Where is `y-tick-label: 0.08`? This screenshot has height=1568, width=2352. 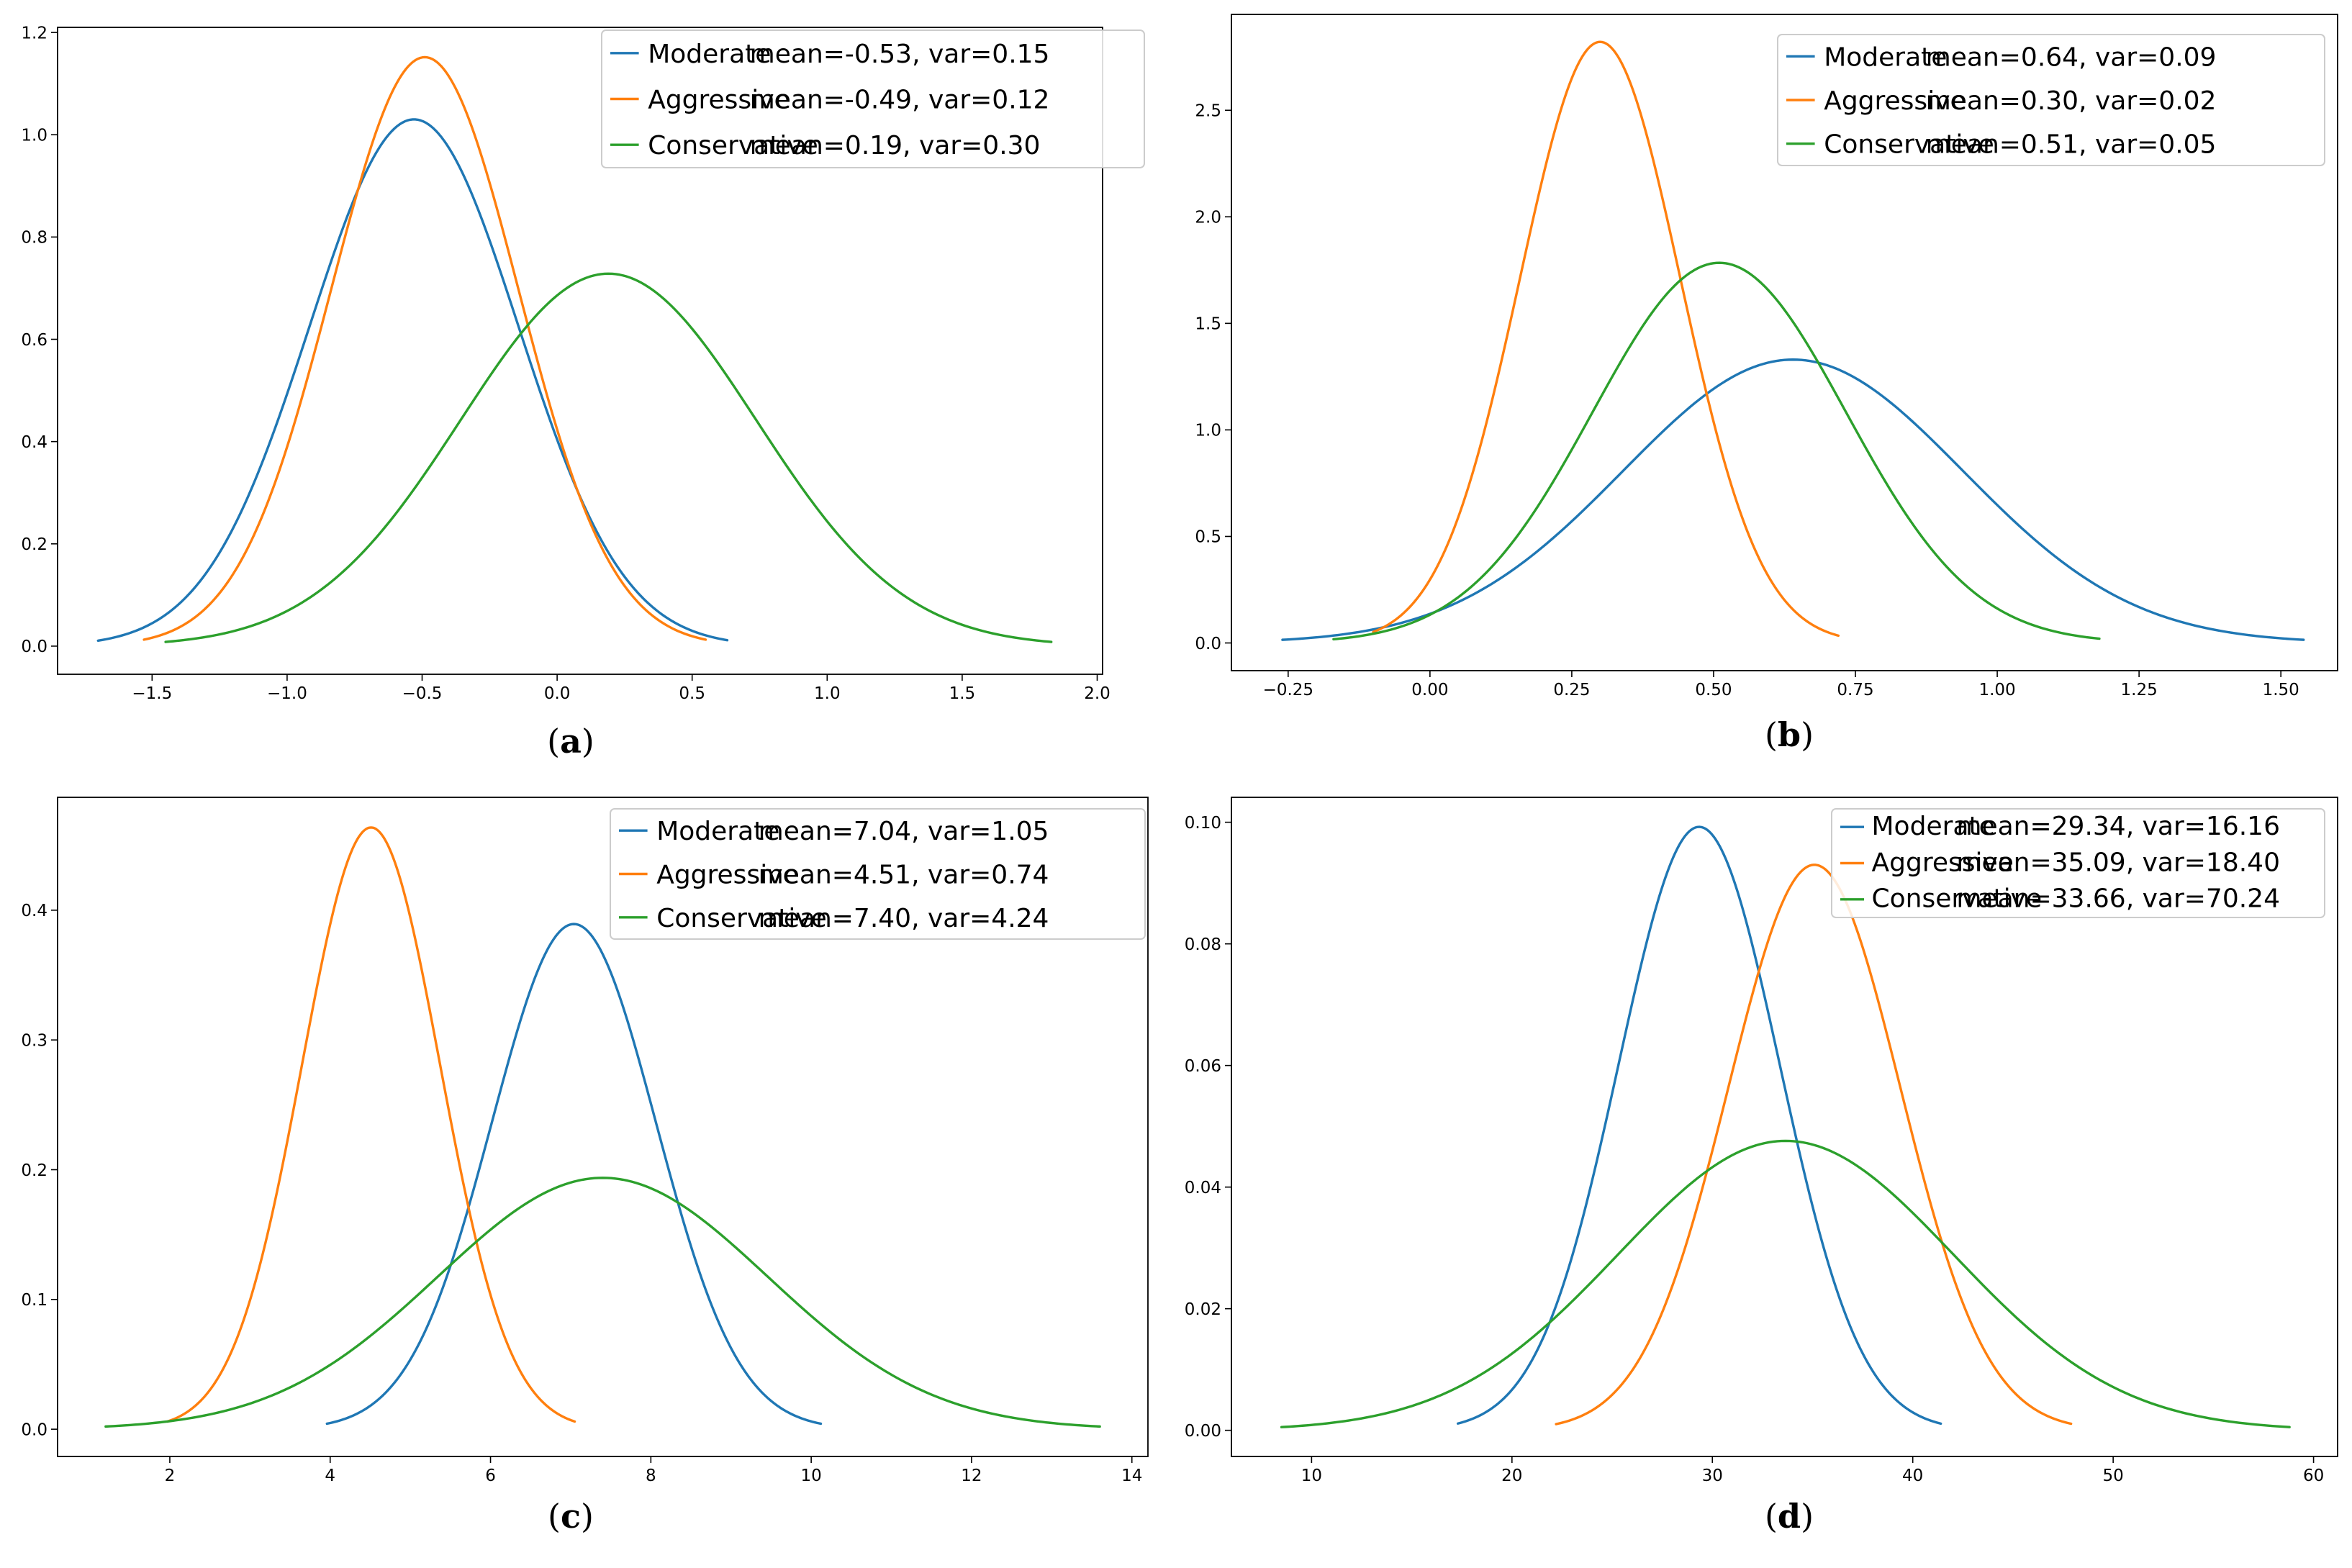 y-tick-label: 0.08 is located at coordinates (1203, 944).